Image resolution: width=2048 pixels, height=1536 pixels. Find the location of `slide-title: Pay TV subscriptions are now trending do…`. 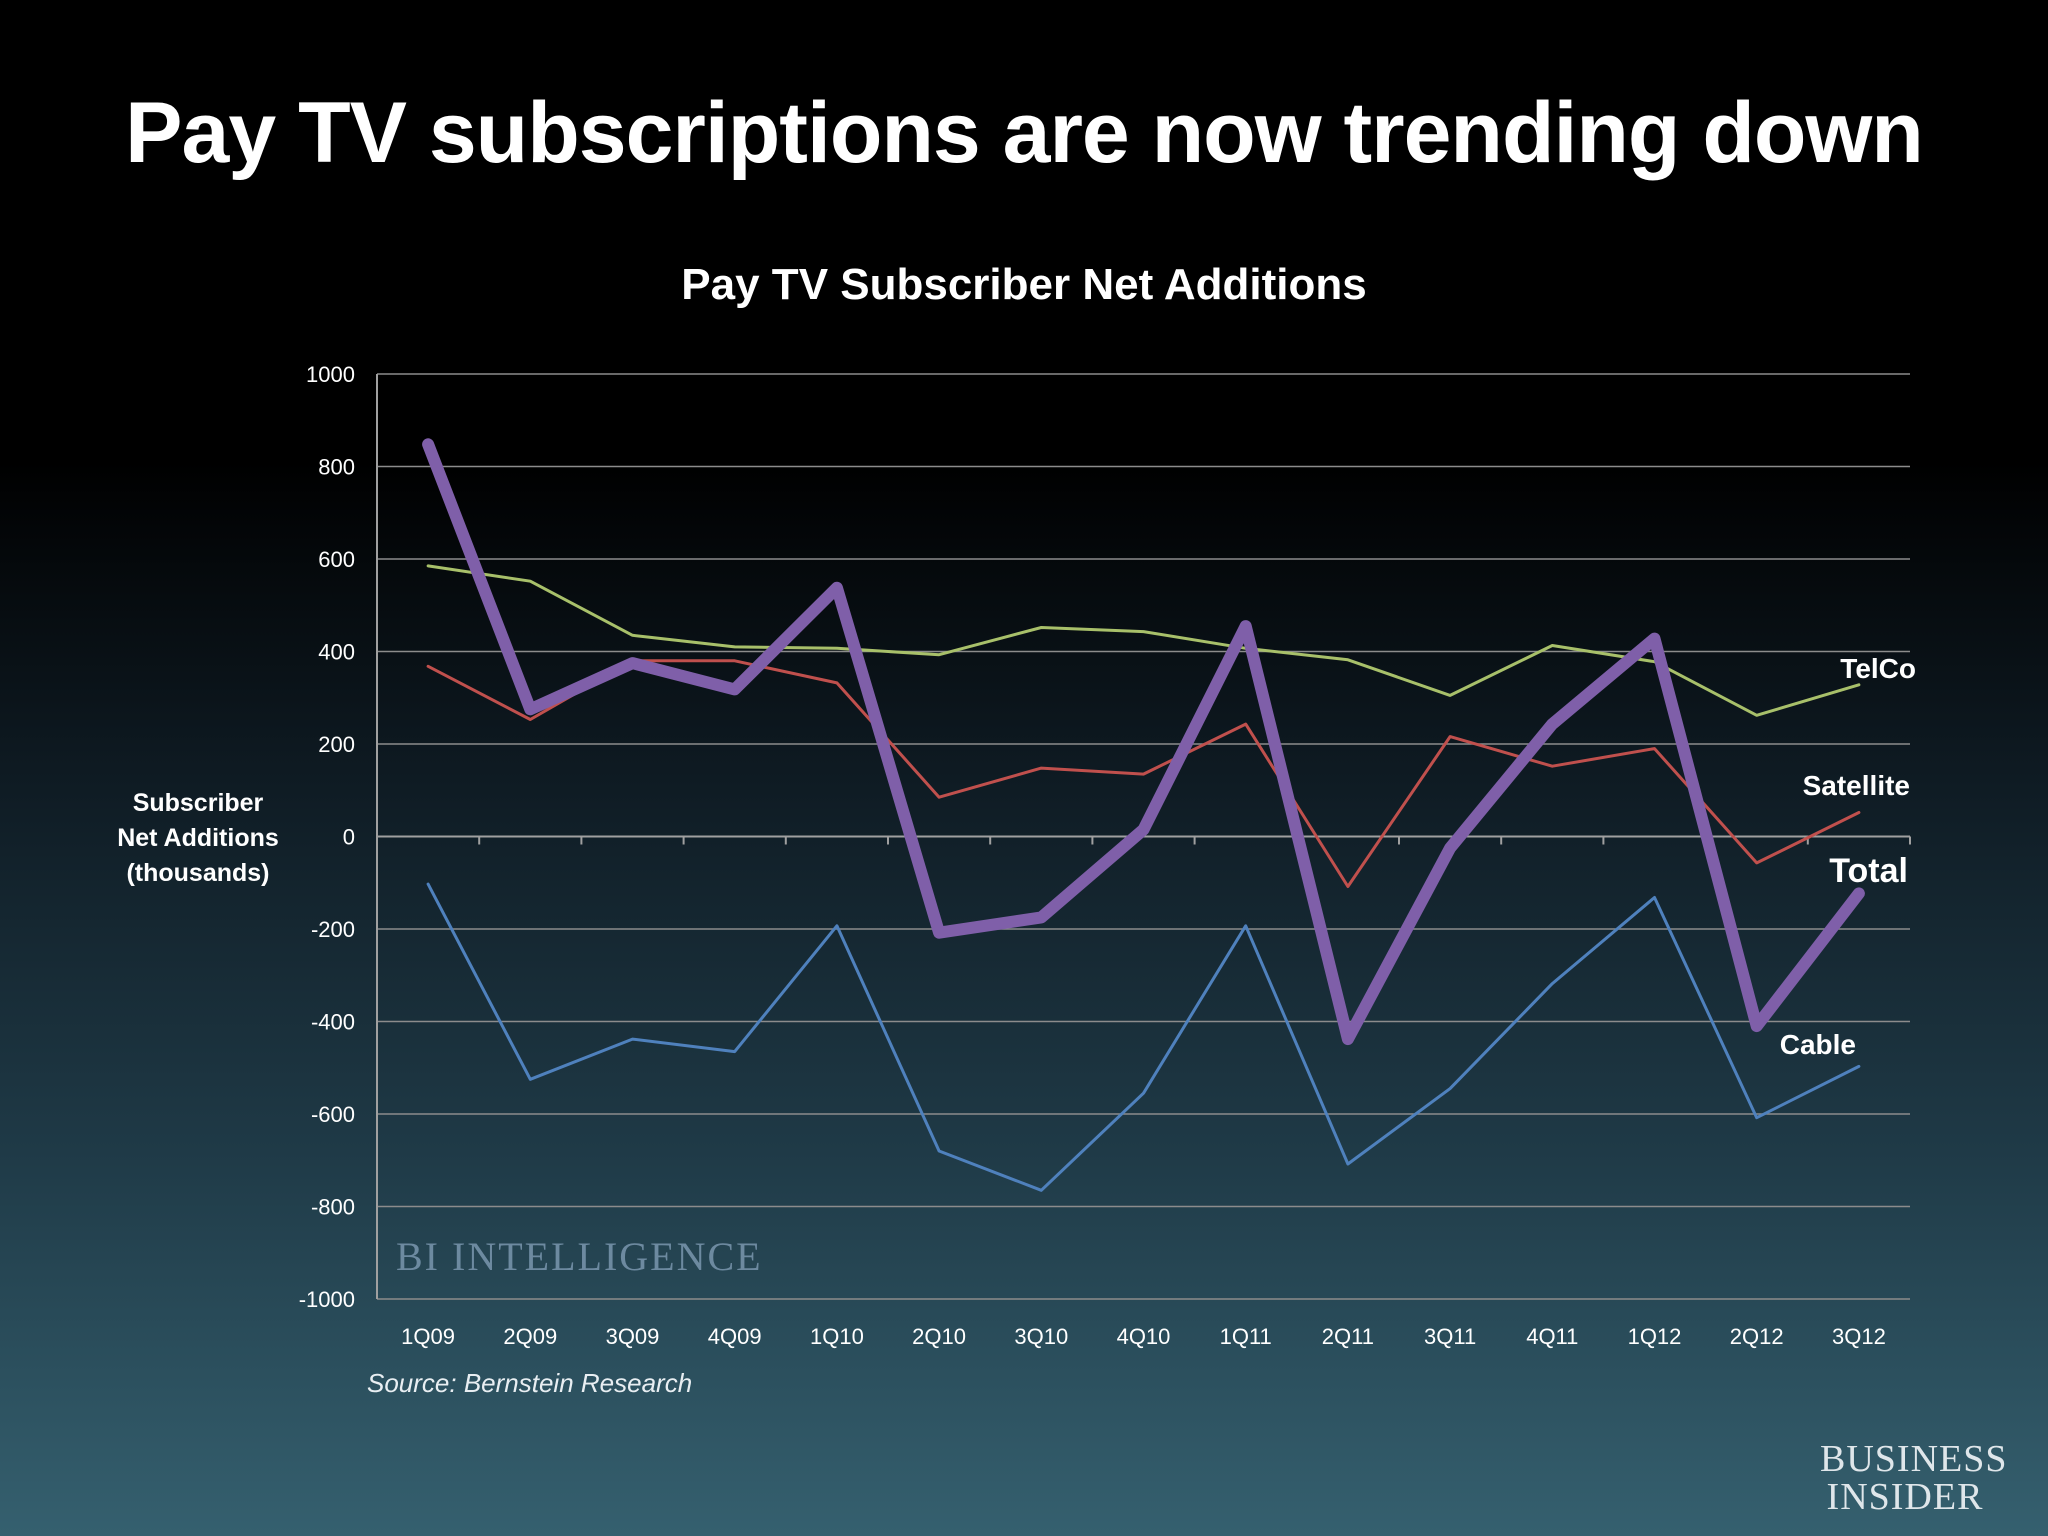

slide-title: Pay TV subscriptions are now trending do… is located at coordinates (1024, 133).